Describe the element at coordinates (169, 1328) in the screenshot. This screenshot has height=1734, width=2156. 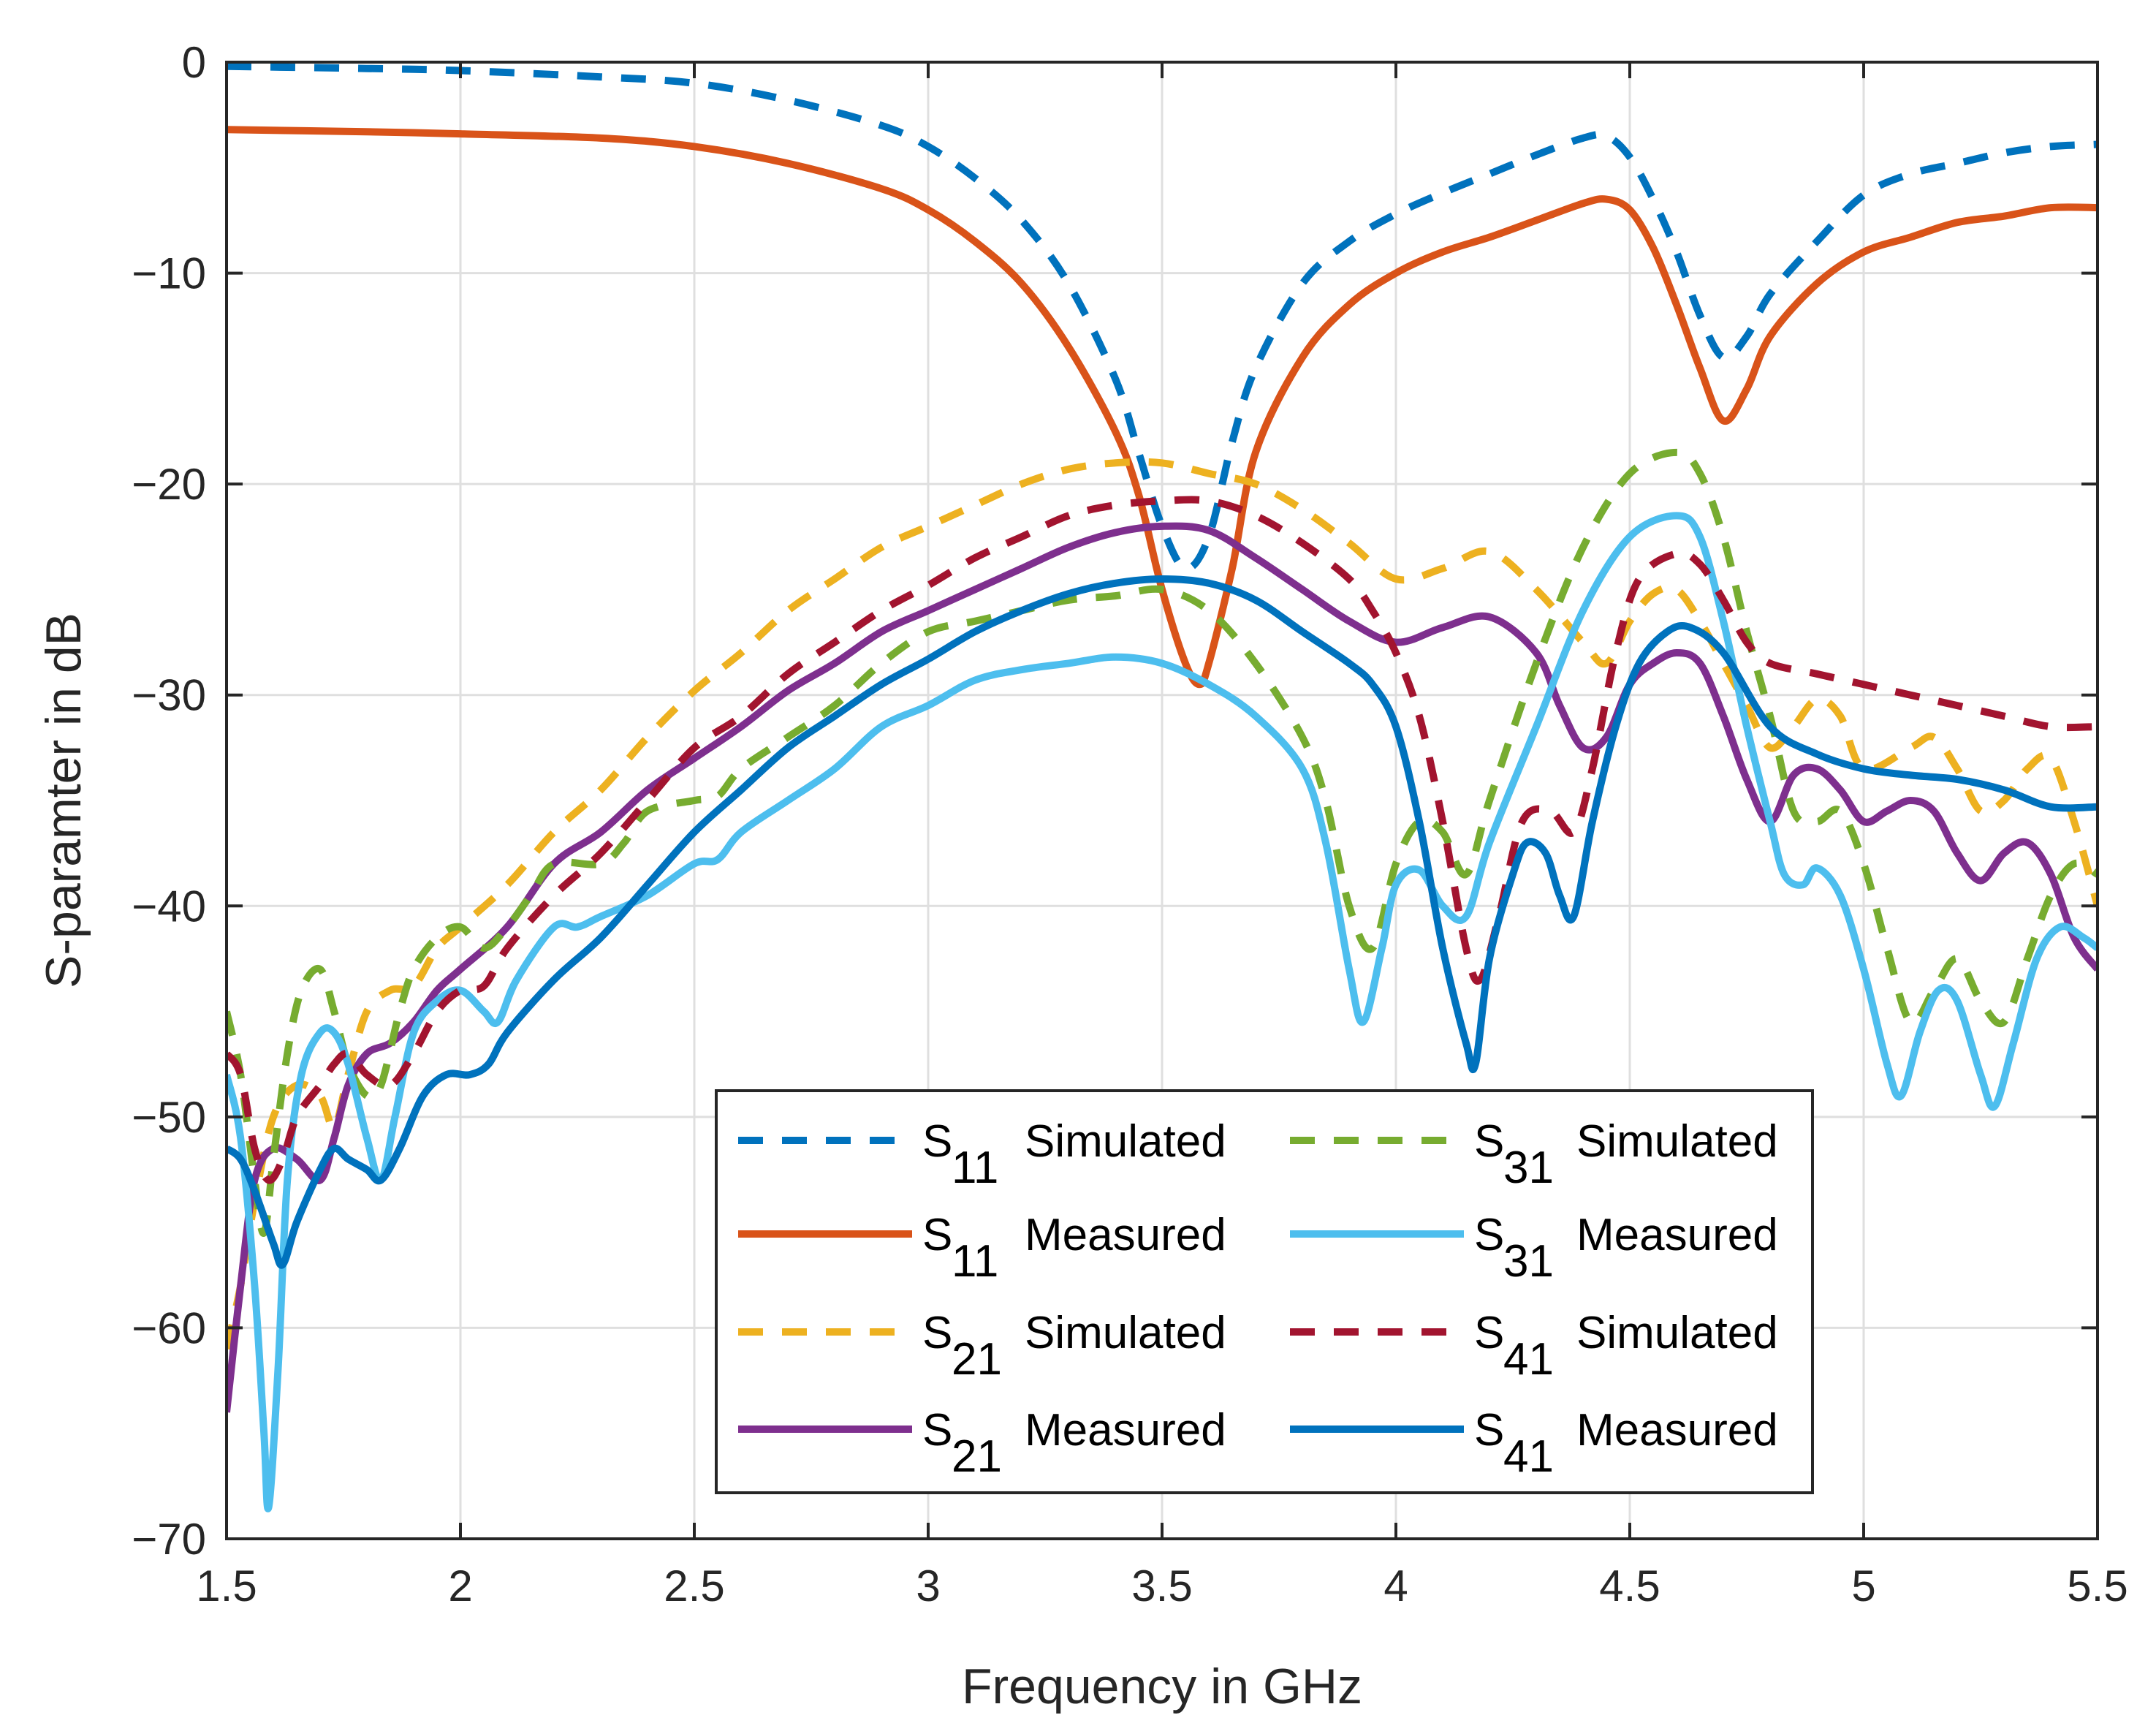
I see `y-tick-label: −60` at that location.